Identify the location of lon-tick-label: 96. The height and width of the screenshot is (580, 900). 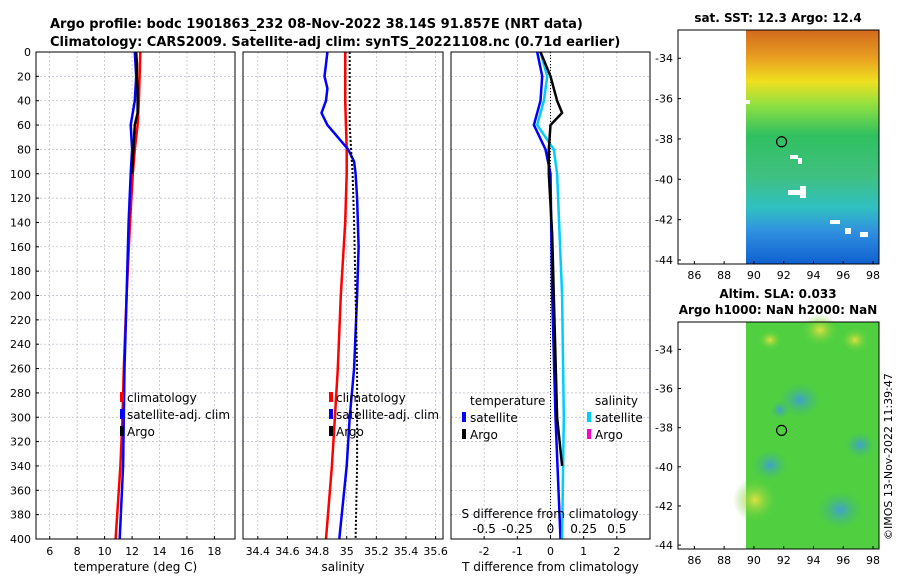
(843, 560).